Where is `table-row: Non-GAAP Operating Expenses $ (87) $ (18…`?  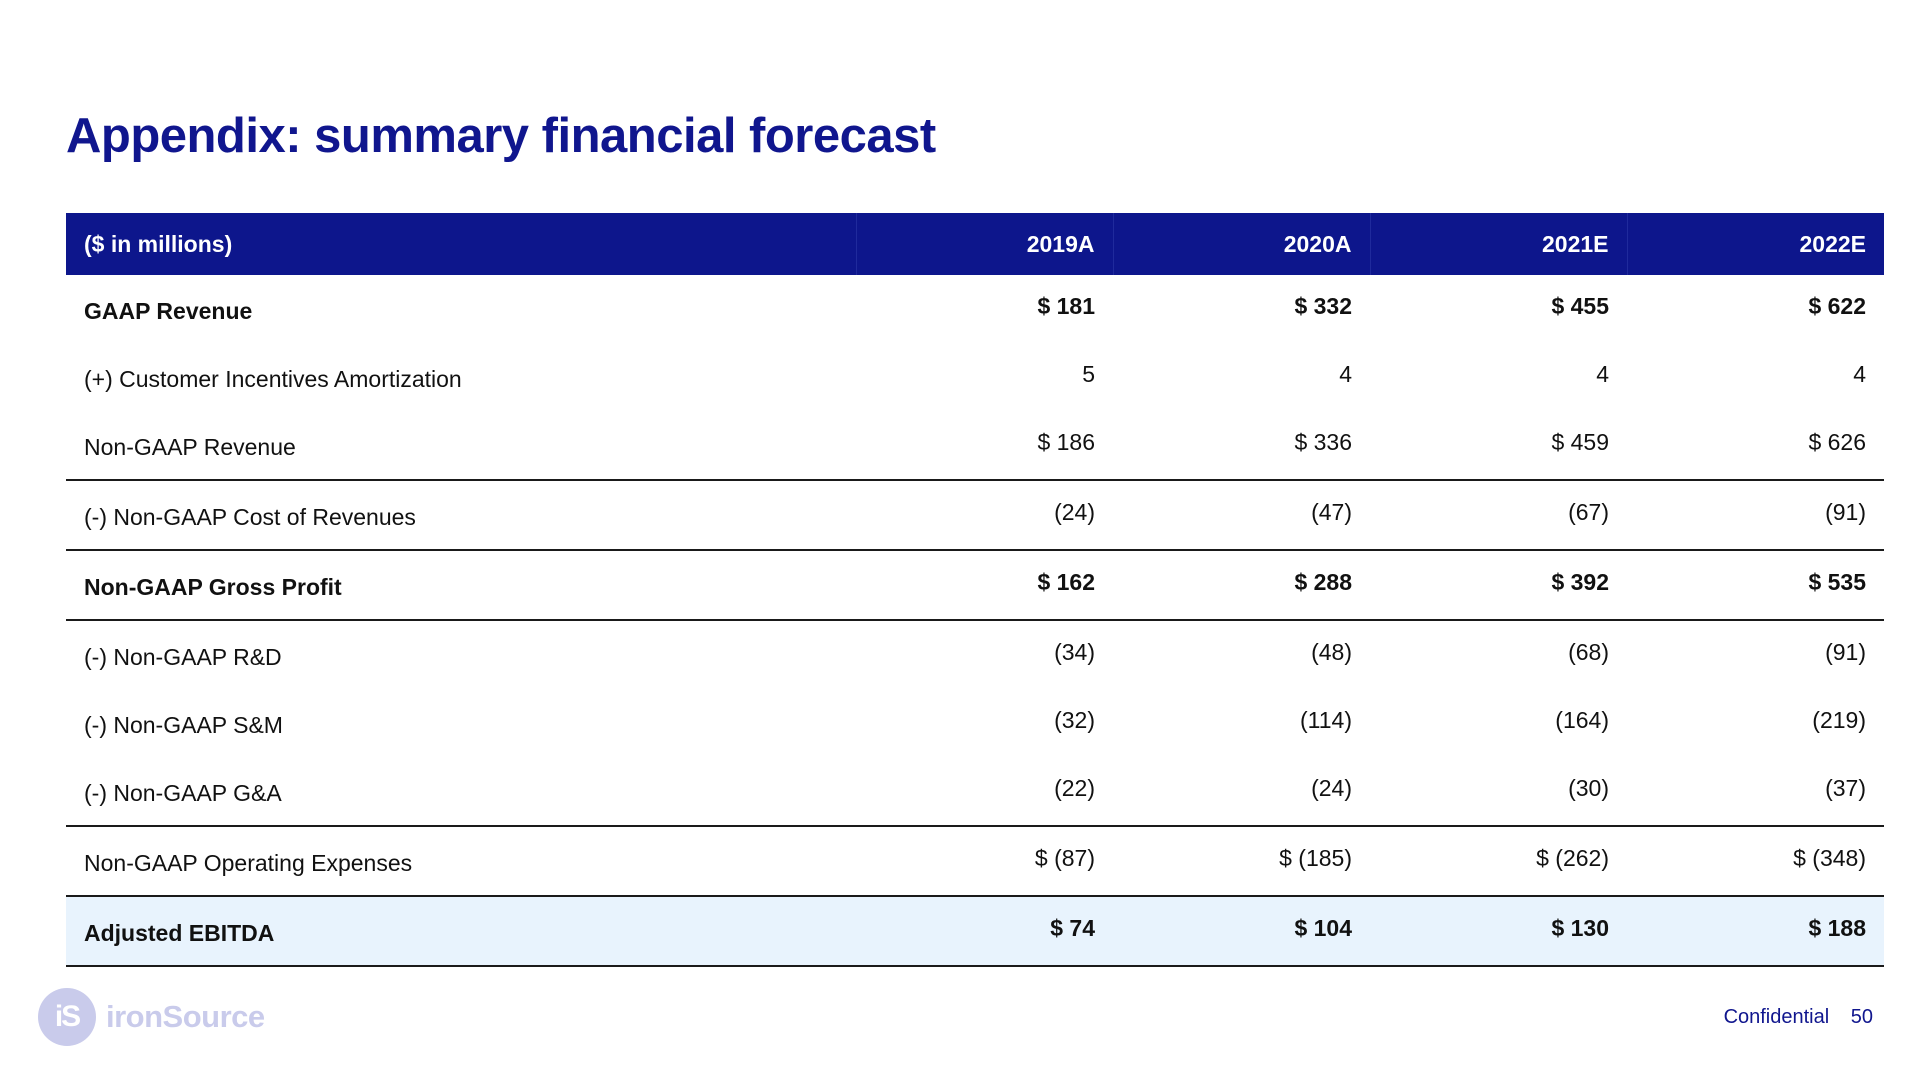 table-row: Non-GAAP Operating Expenses $ (87) $ (18… is located at coordinates (975, 861).